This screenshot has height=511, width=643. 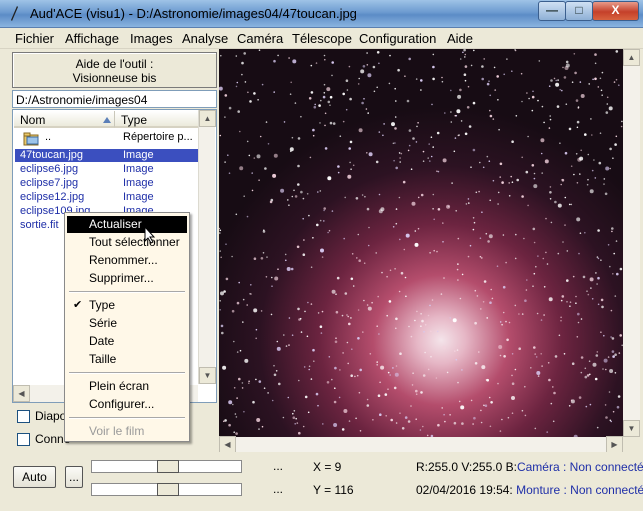 I want to click on image-vertical-scrollbar: ▲ ▼, so click(x=631, y=243).